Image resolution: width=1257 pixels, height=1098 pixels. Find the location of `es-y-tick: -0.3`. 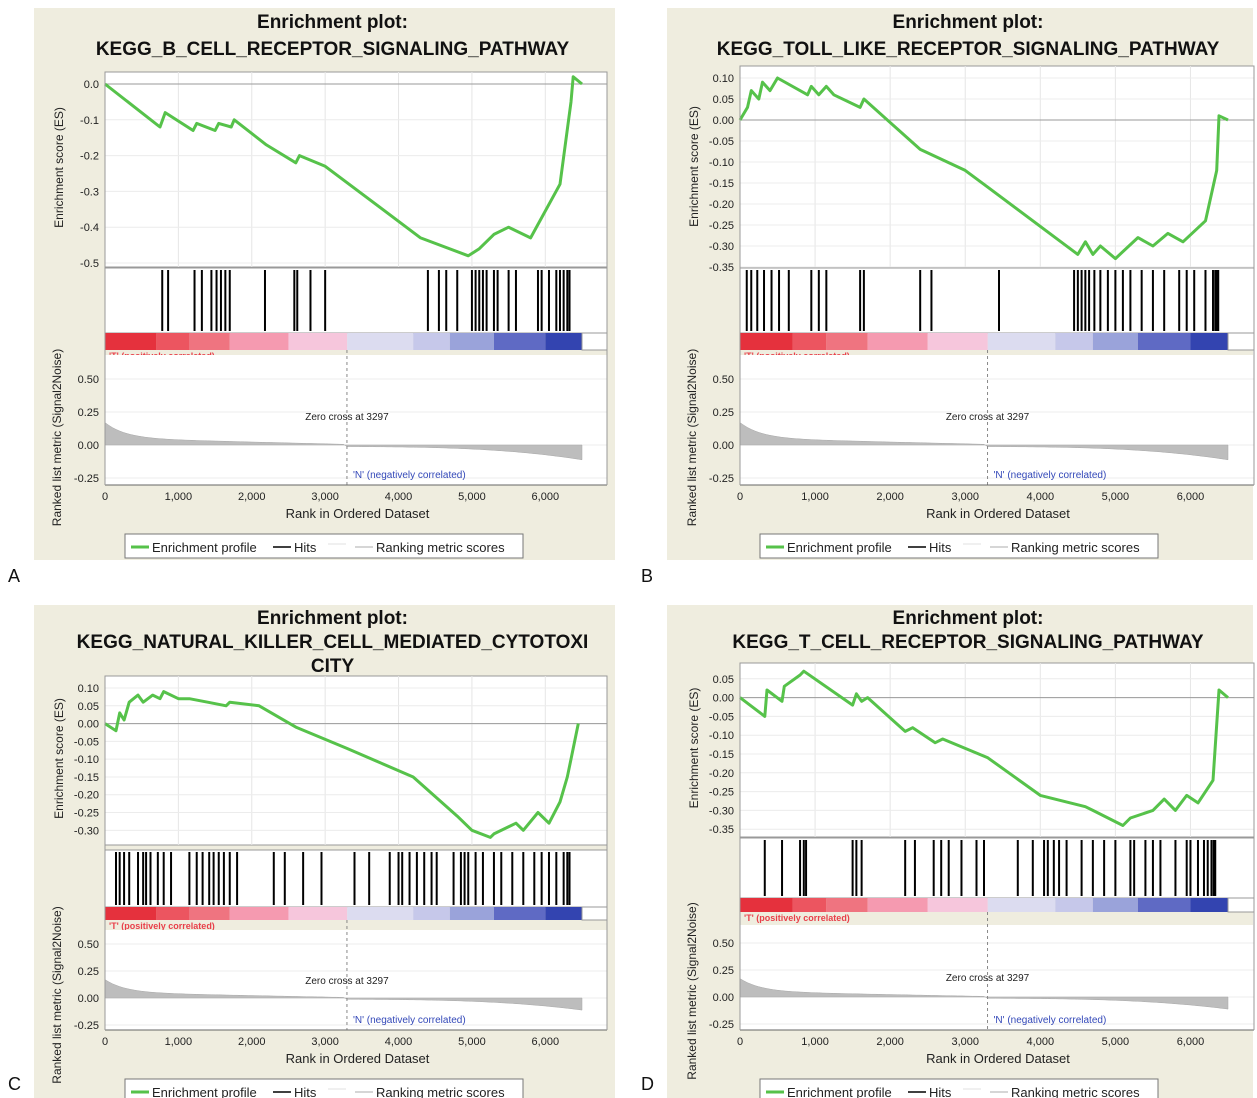

es-y-tick: -0.3 is located at coordinates (89, 192).